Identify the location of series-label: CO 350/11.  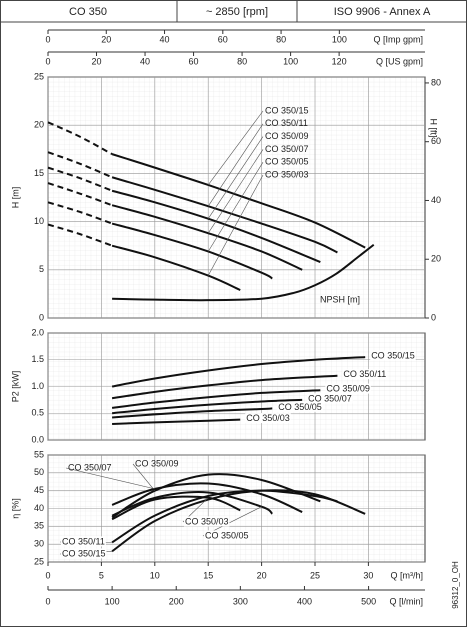
(364, 374).